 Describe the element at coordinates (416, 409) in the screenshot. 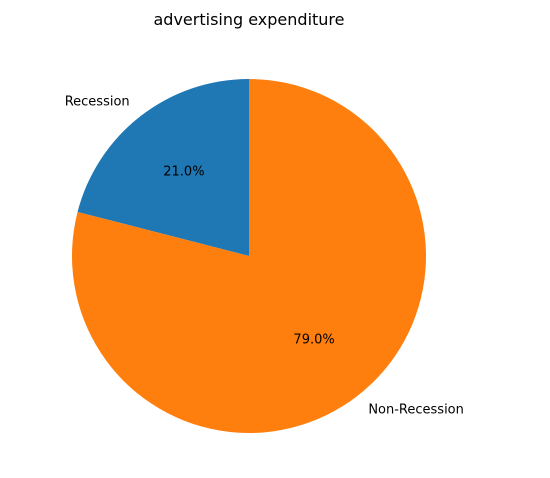

I see `pie-category-label-1: Non-Recession` at that location.